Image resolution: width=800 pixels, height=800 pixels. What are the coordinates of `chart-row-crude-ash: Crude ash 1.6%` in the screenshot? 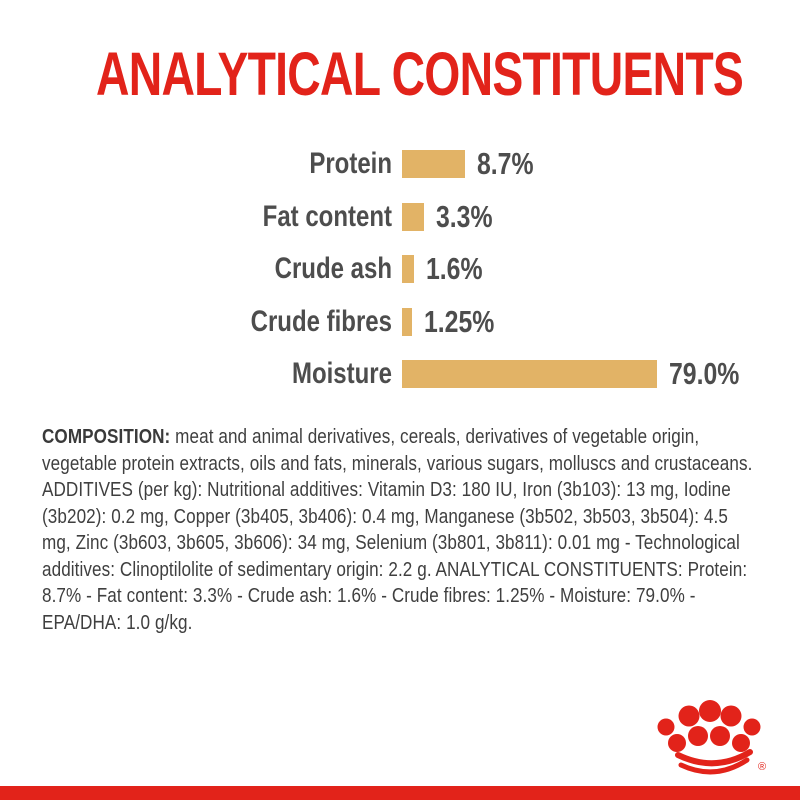 It's located at (400, 269).